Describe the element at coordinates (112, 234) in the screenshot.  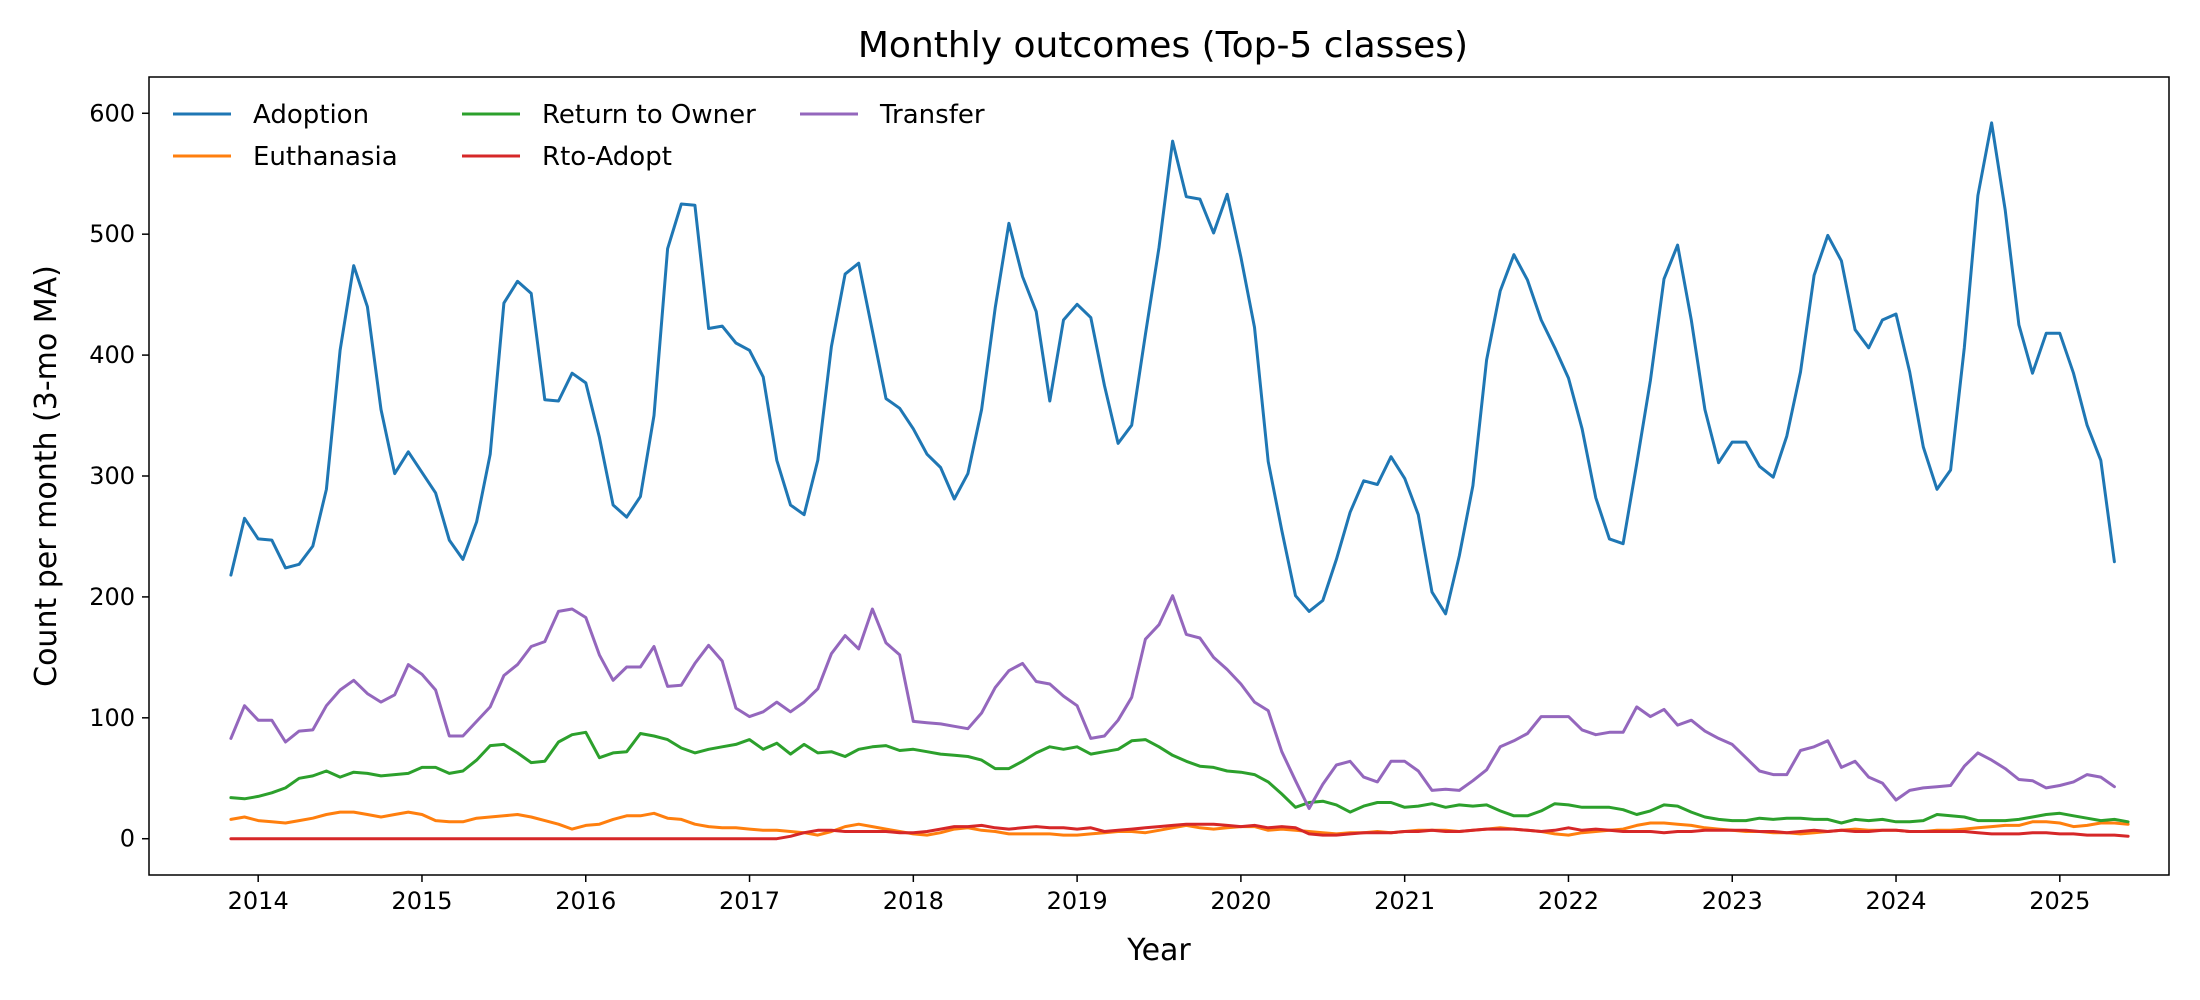
I see `y-tick-label: 500` at that location.